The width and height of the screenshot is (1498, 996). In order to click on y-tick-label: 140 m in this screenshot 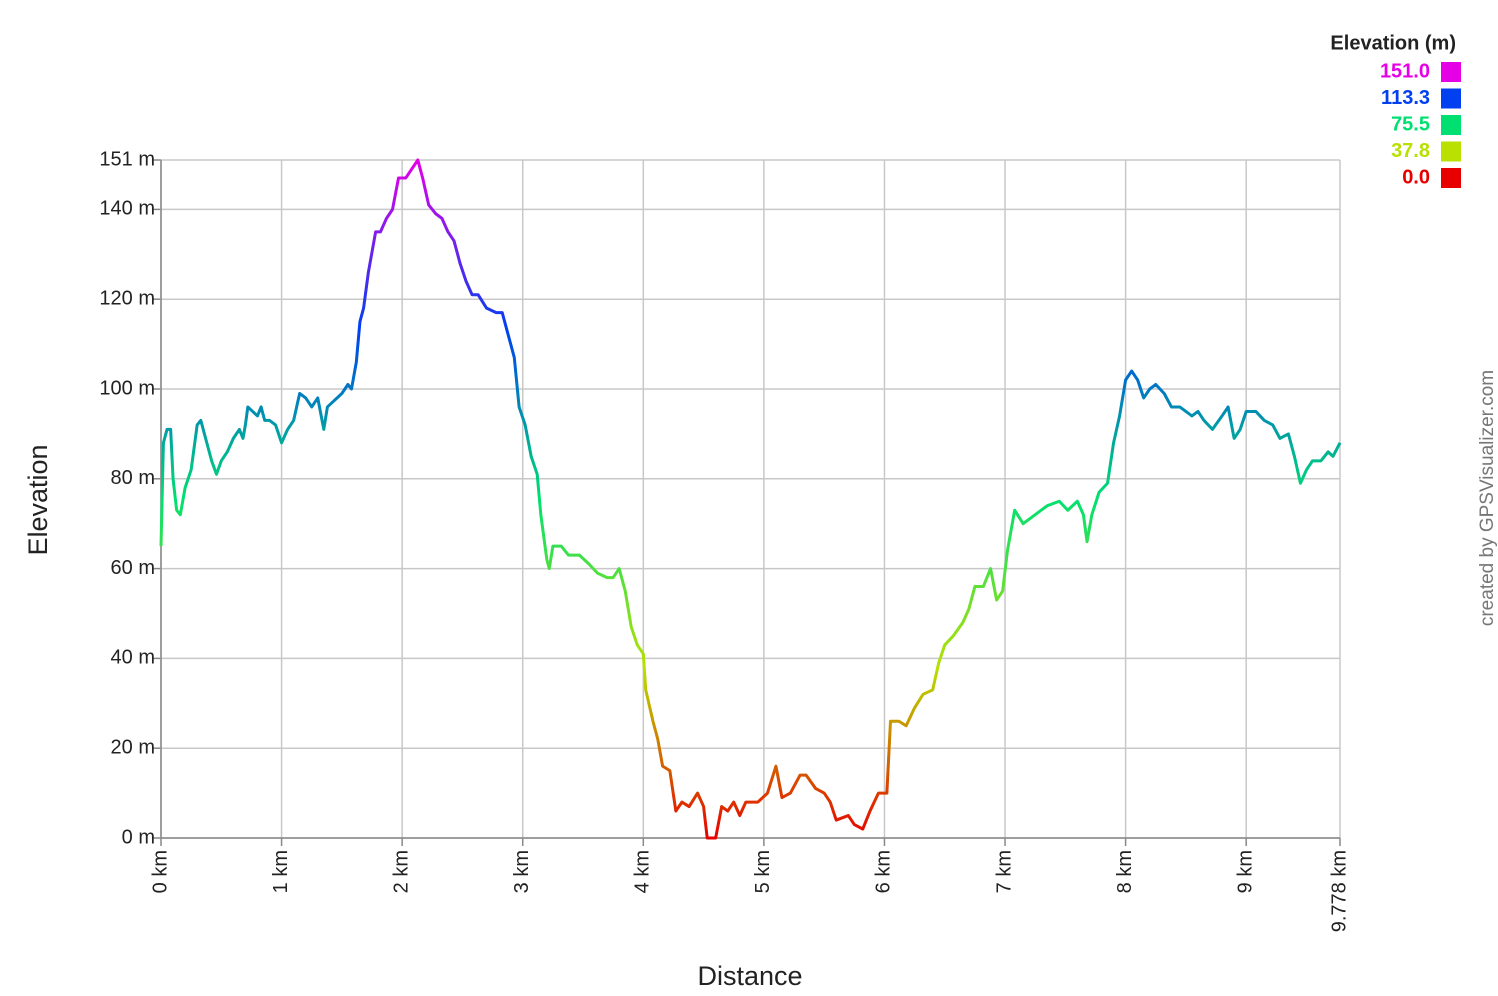, I will do `click(127, 209)`.